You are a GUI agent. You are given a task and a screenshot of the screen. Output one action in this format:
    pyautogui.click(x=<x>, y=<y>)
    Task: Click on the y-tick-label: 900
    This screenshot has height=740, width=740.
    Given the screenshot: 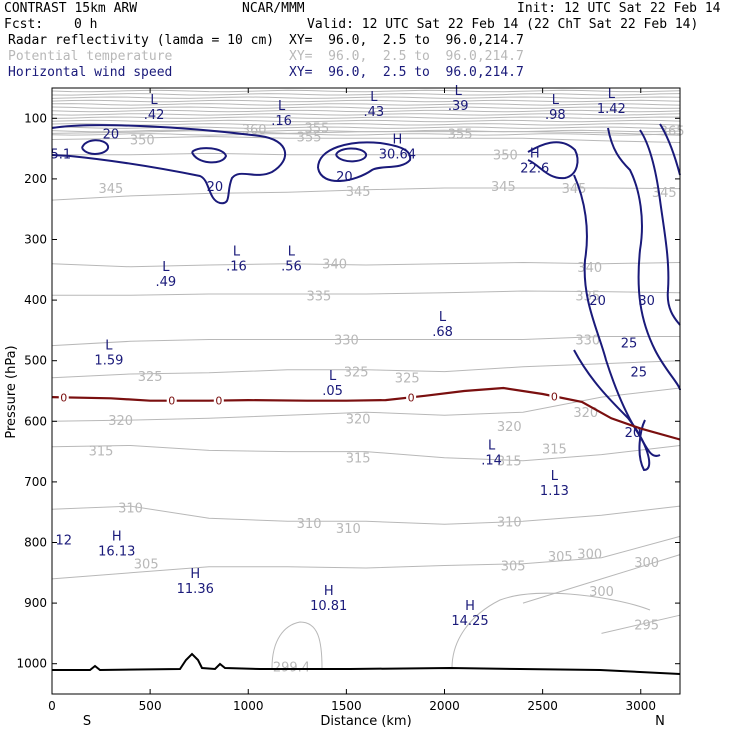 What is the action you would take?
    pyautogui.click(x=35, y=603)
    